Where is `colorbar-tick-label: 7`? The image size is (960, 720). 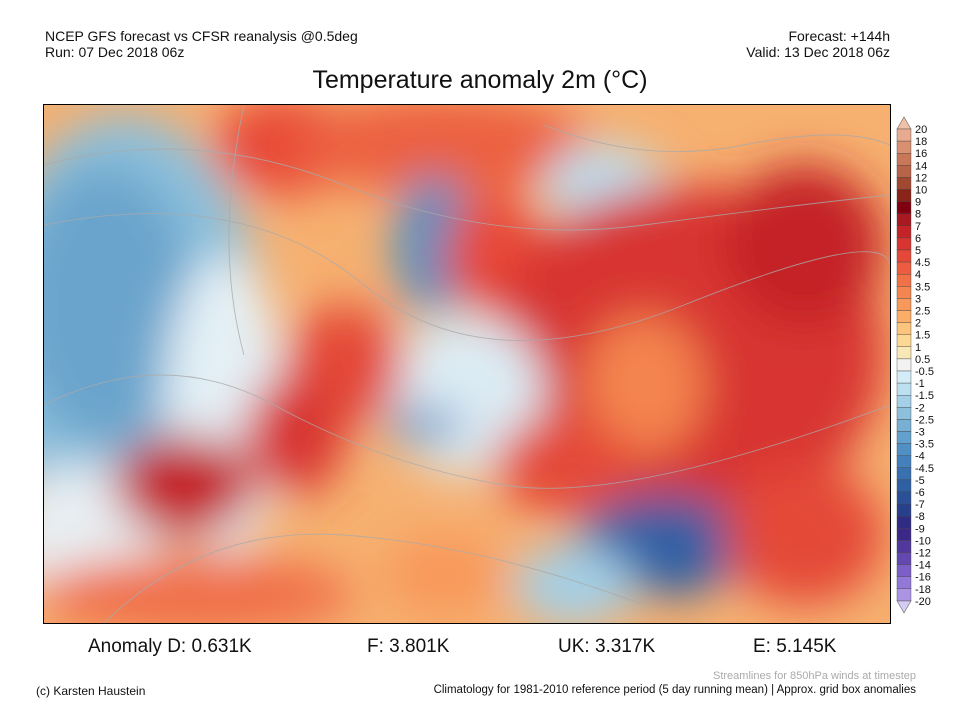 colorbar-tick-label: 7 is located at coordinates (918, 227).